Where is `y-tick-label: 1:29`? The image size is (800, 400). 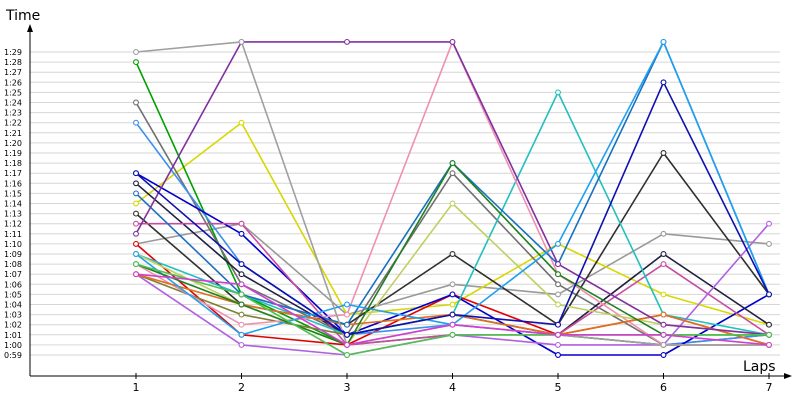
y-tick-label: 1:29 is located at coordinates (13, 52).